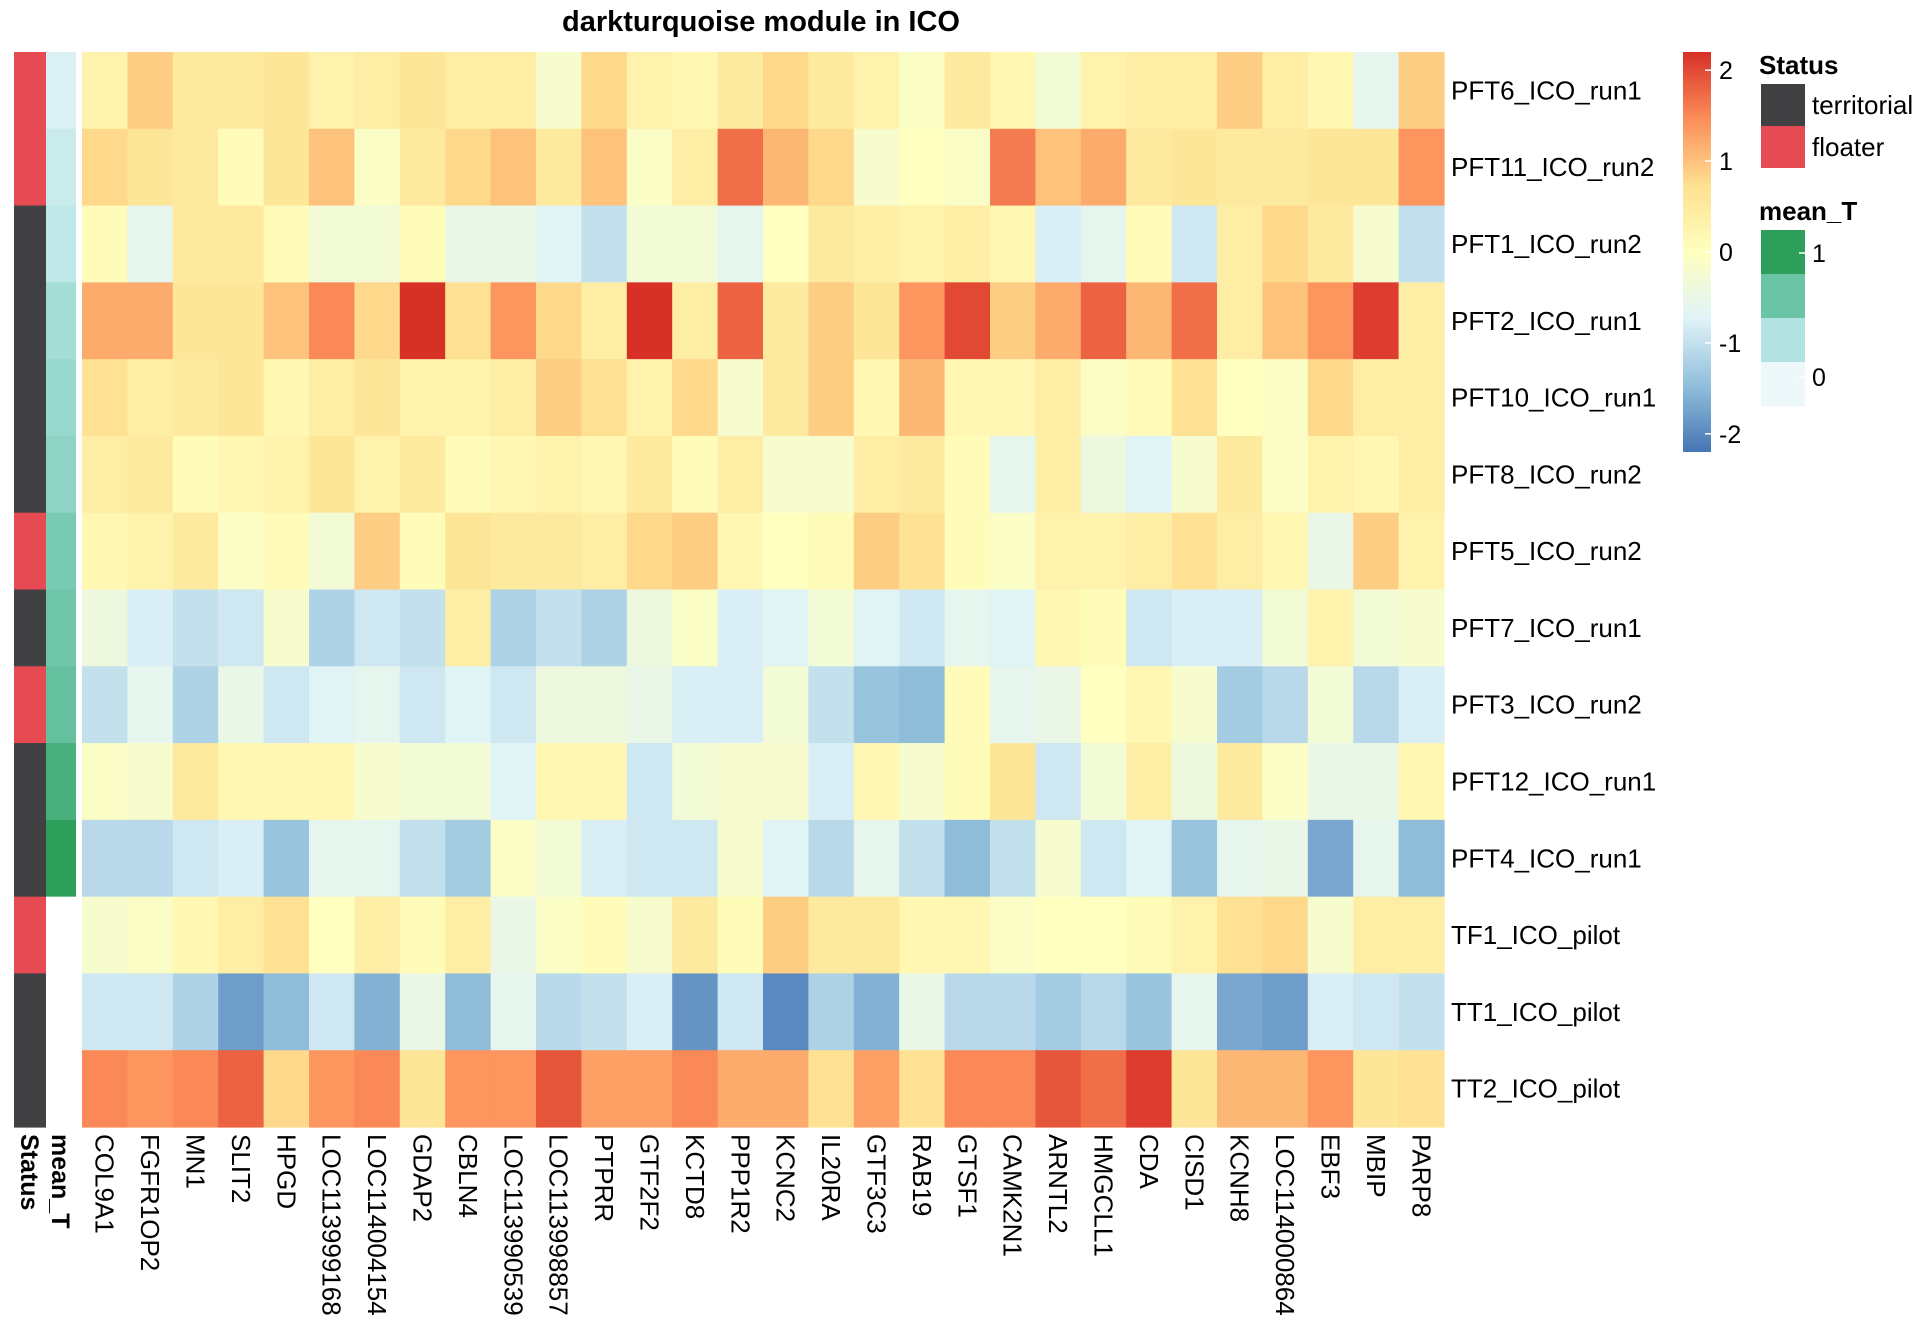  I want to click on row-label: PFT2_ICO_run1, so click(1546, 321).